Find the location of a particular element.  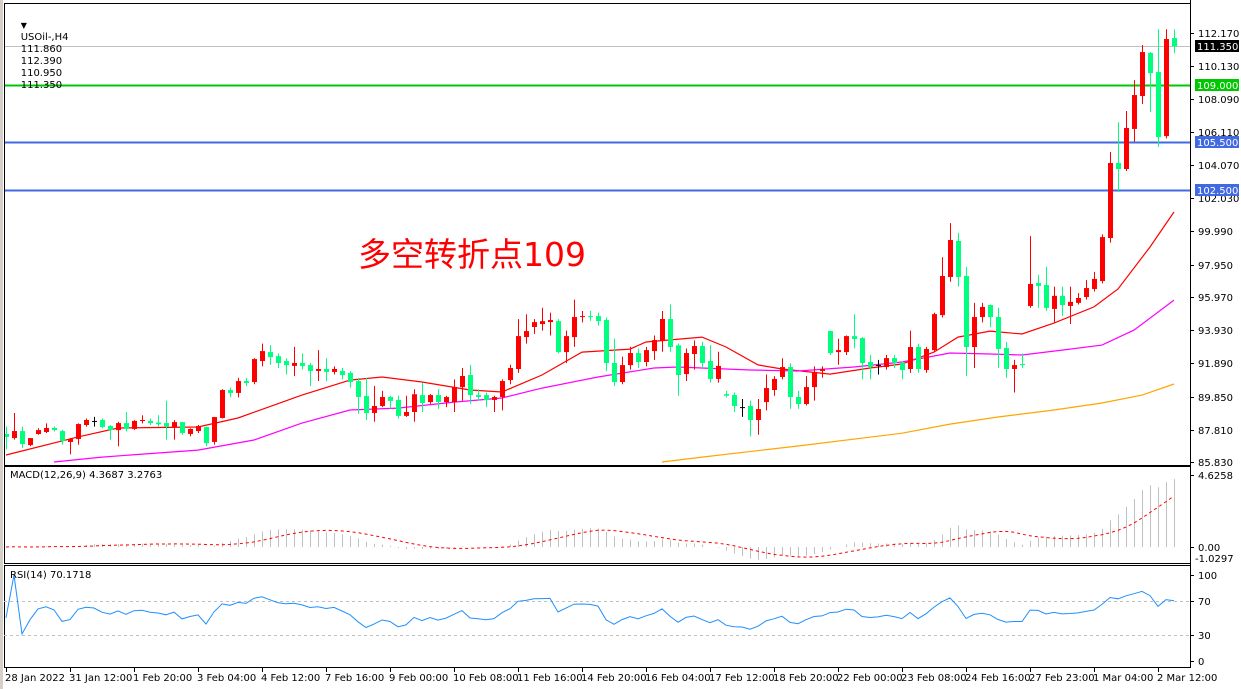

time-axis-label: 11 Feb 16:00 is located at coordinates (550, 678).